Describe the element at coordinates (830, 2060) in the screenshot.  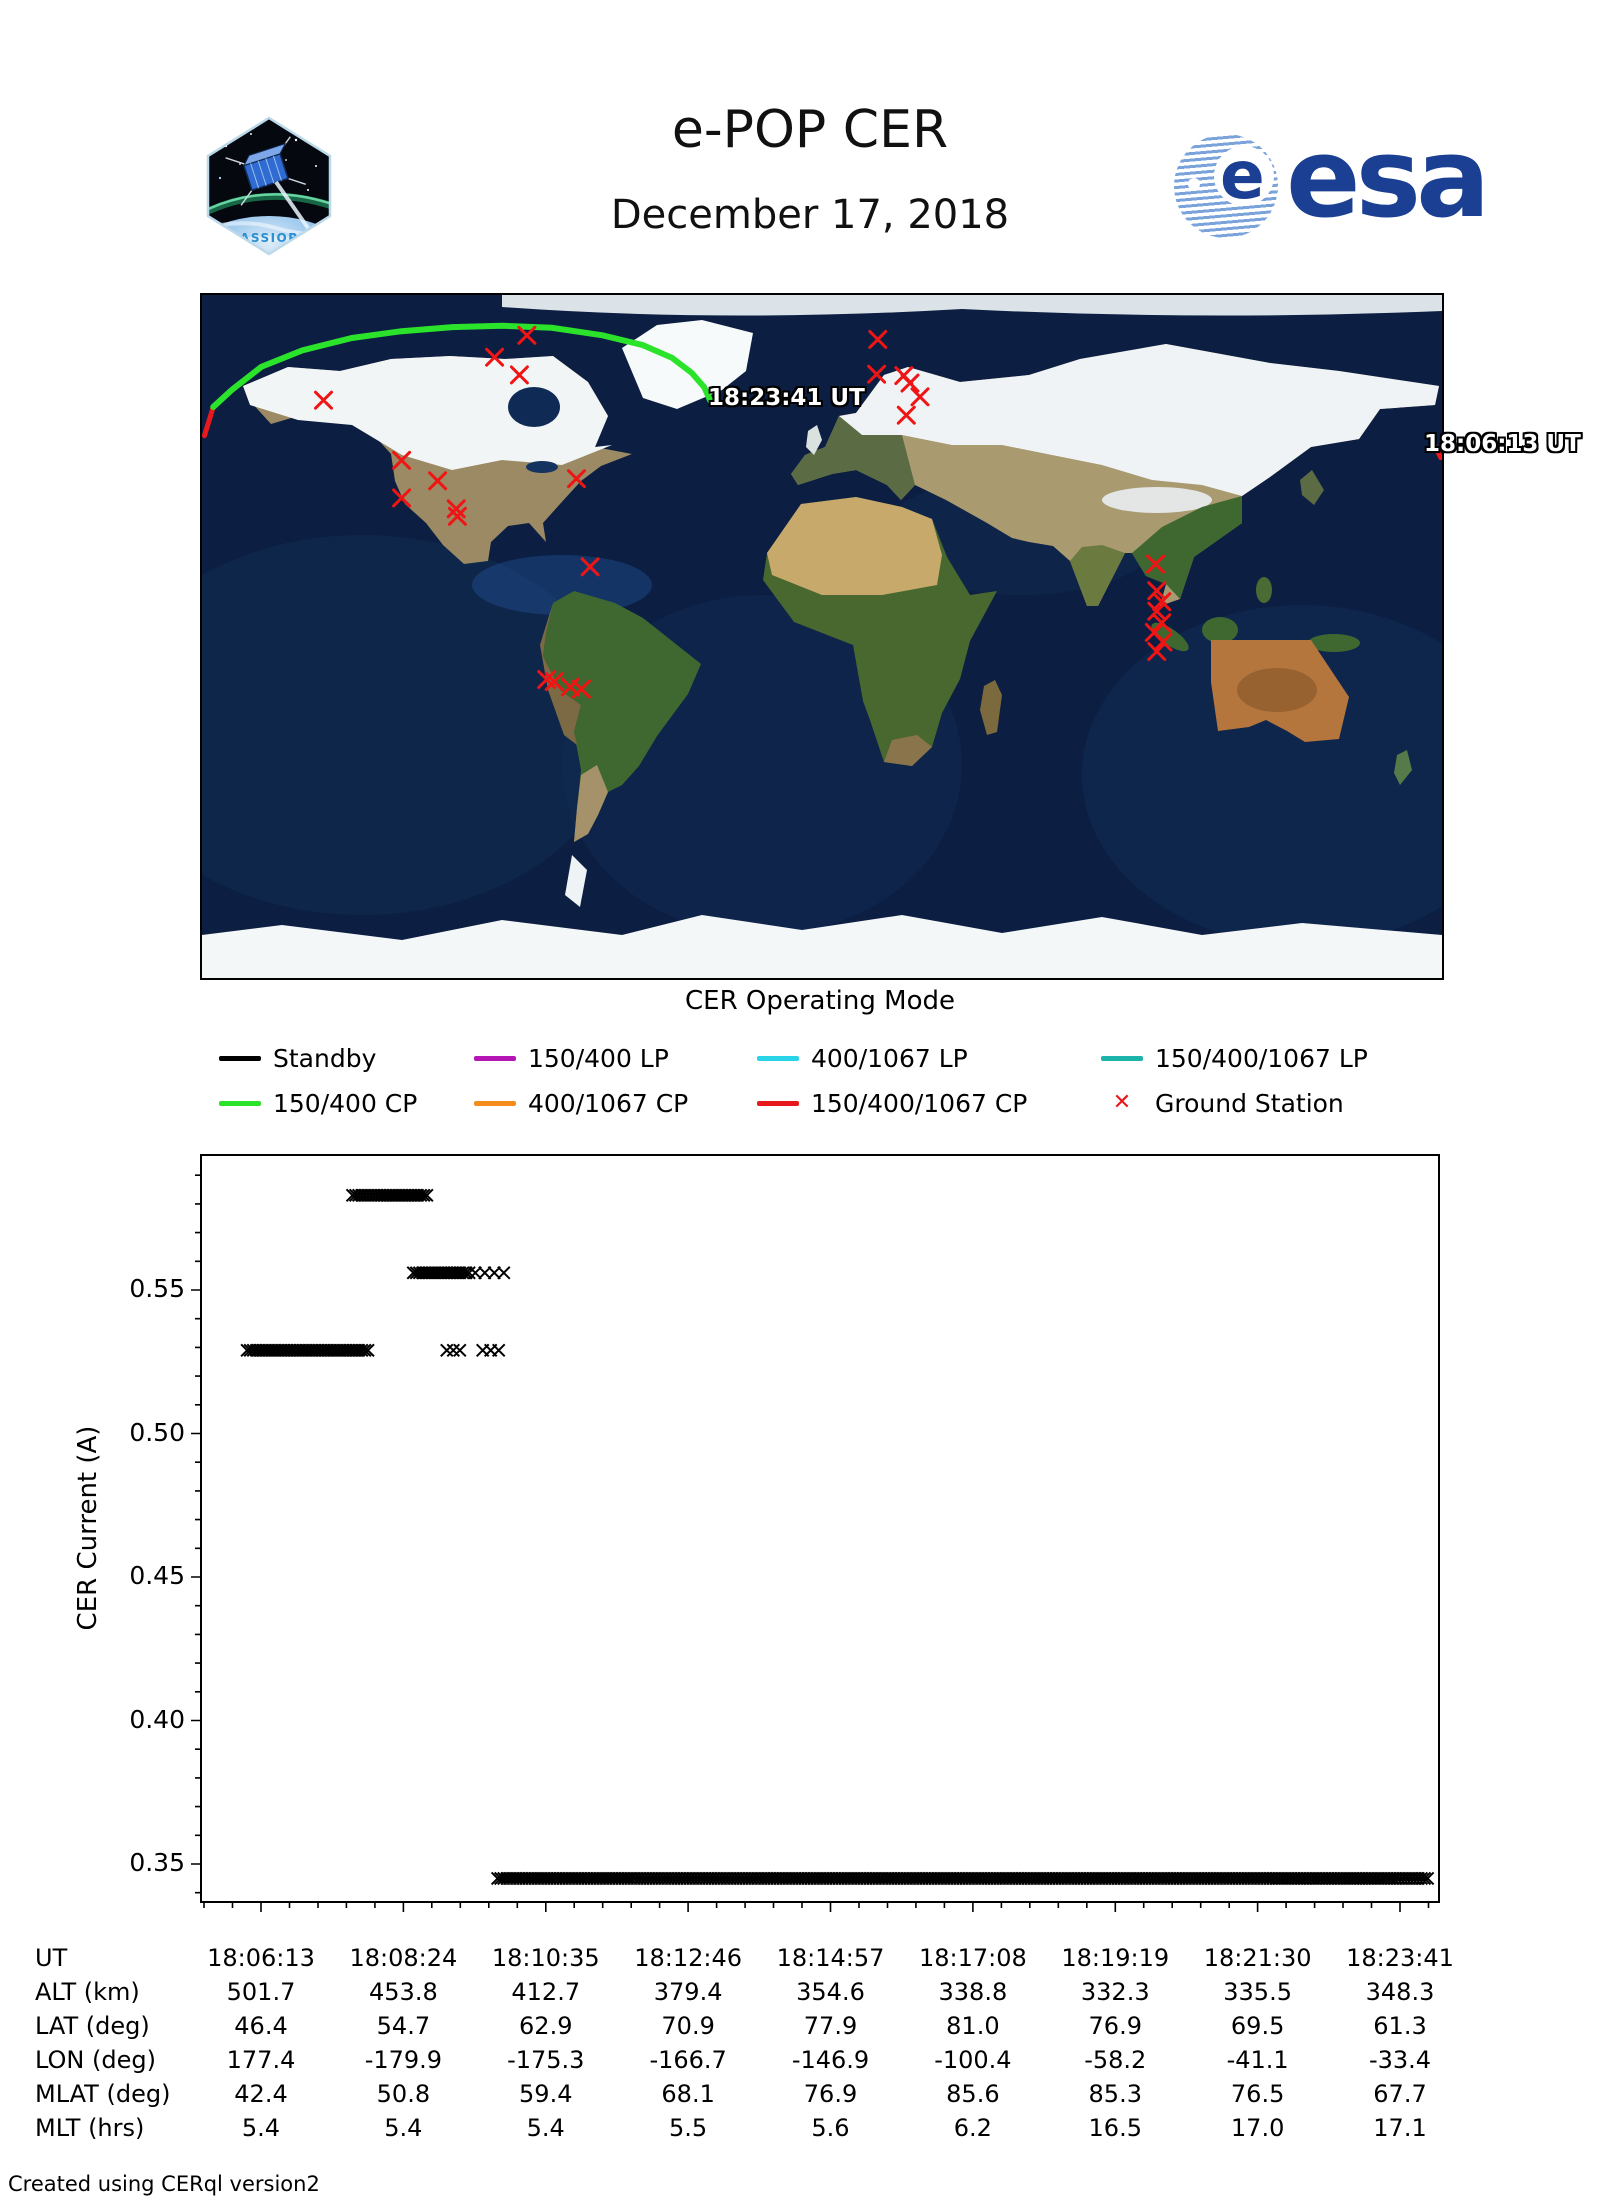
I see `table-cell: -146.9` at that location.